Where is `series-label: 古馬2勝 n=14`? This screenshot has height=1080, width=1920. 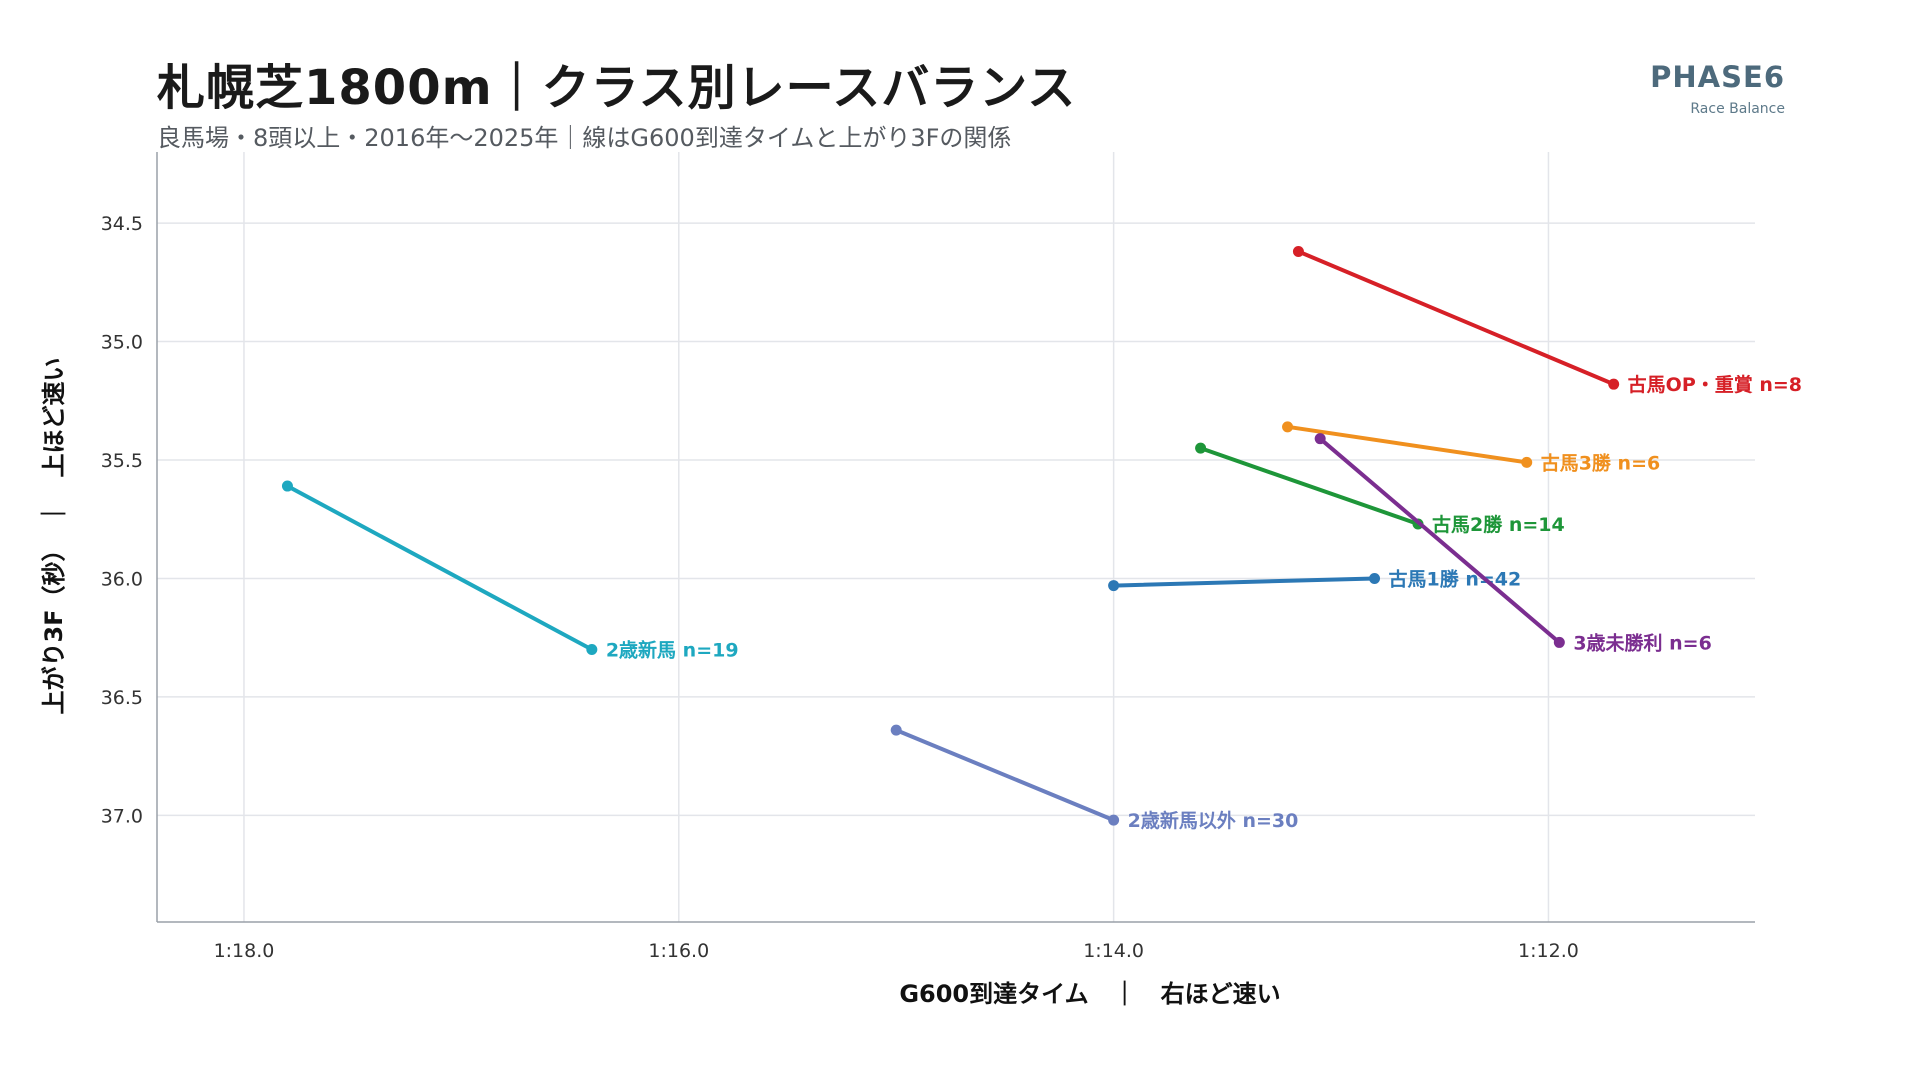
series-label: 古馬2勝 n=14 is located at coordinates (1498, 524).